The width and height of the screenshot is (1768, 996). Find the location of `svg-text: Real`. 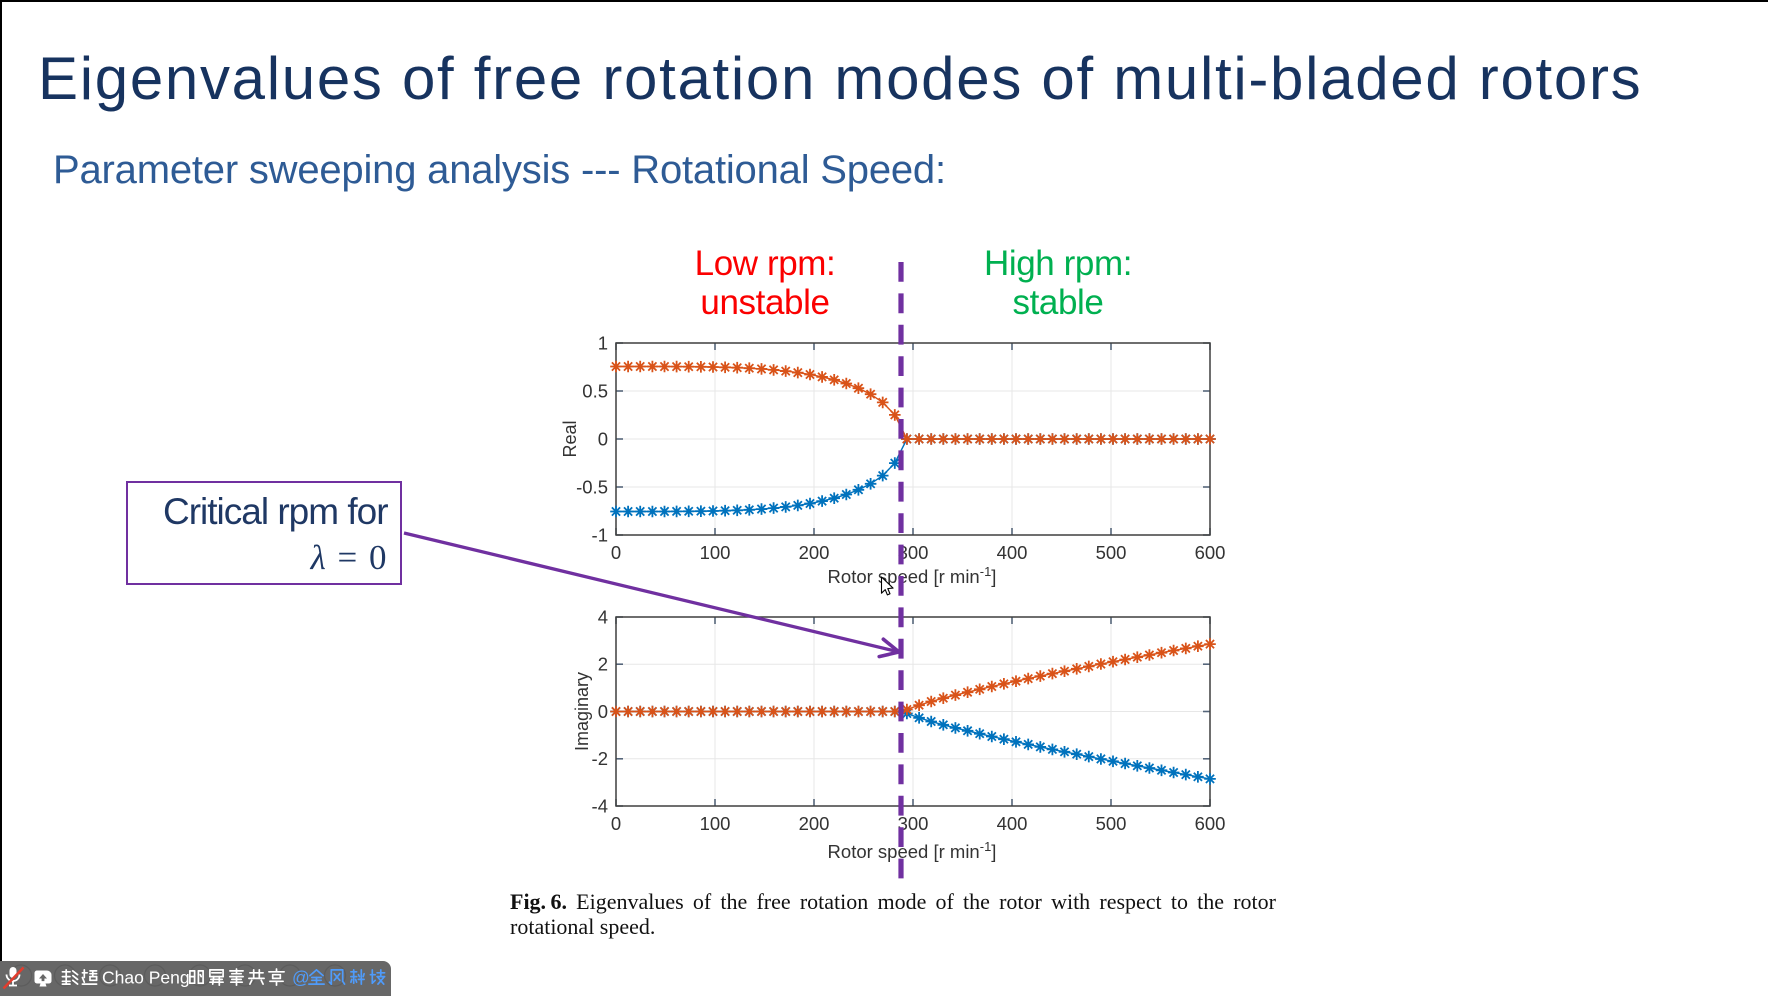

svg-text: Real is located at coordinates (570, 438).